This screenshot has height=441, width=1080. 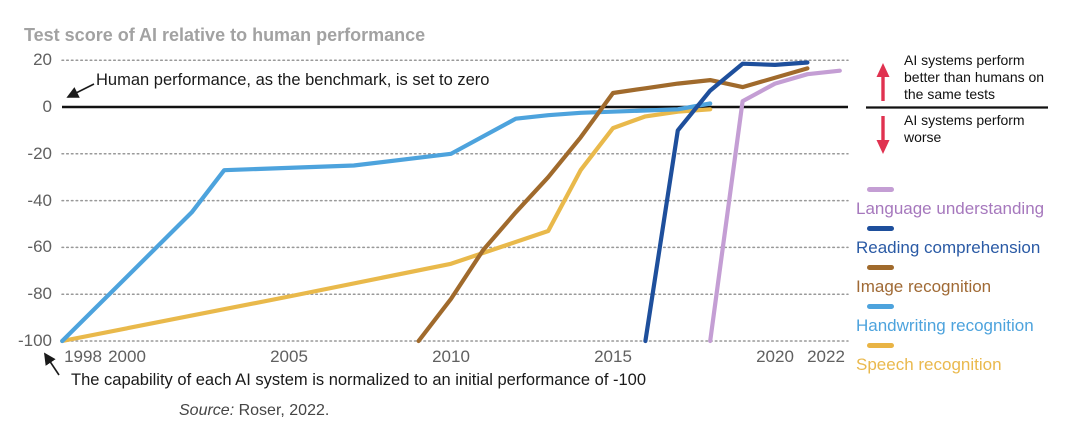 What do you see at coordinates (948, 247) in the screenshot?
I see `legend-label: Reading comprehension` at bounding box center [948, 247].